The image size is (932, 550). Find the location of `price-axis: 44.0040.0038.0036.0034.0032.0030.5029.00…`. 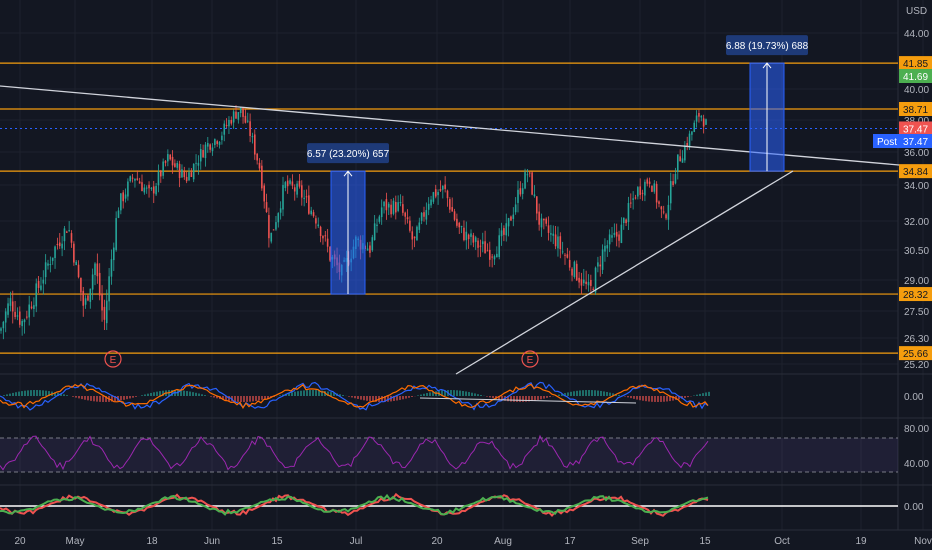

price-axis: 44.0040.0038.0036.0034.0032.0030.5029.00… is located at coordinates (902, 271).